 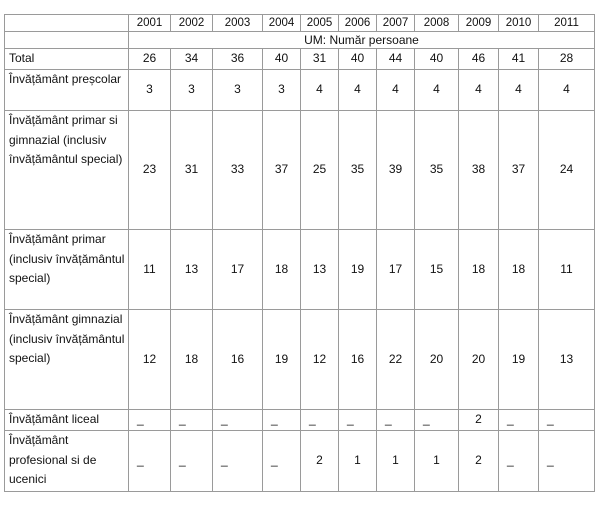 What do you see at coordinates (66, 23) in the screenshot?
I see `corner-cell` at bounding box center [66, 23].